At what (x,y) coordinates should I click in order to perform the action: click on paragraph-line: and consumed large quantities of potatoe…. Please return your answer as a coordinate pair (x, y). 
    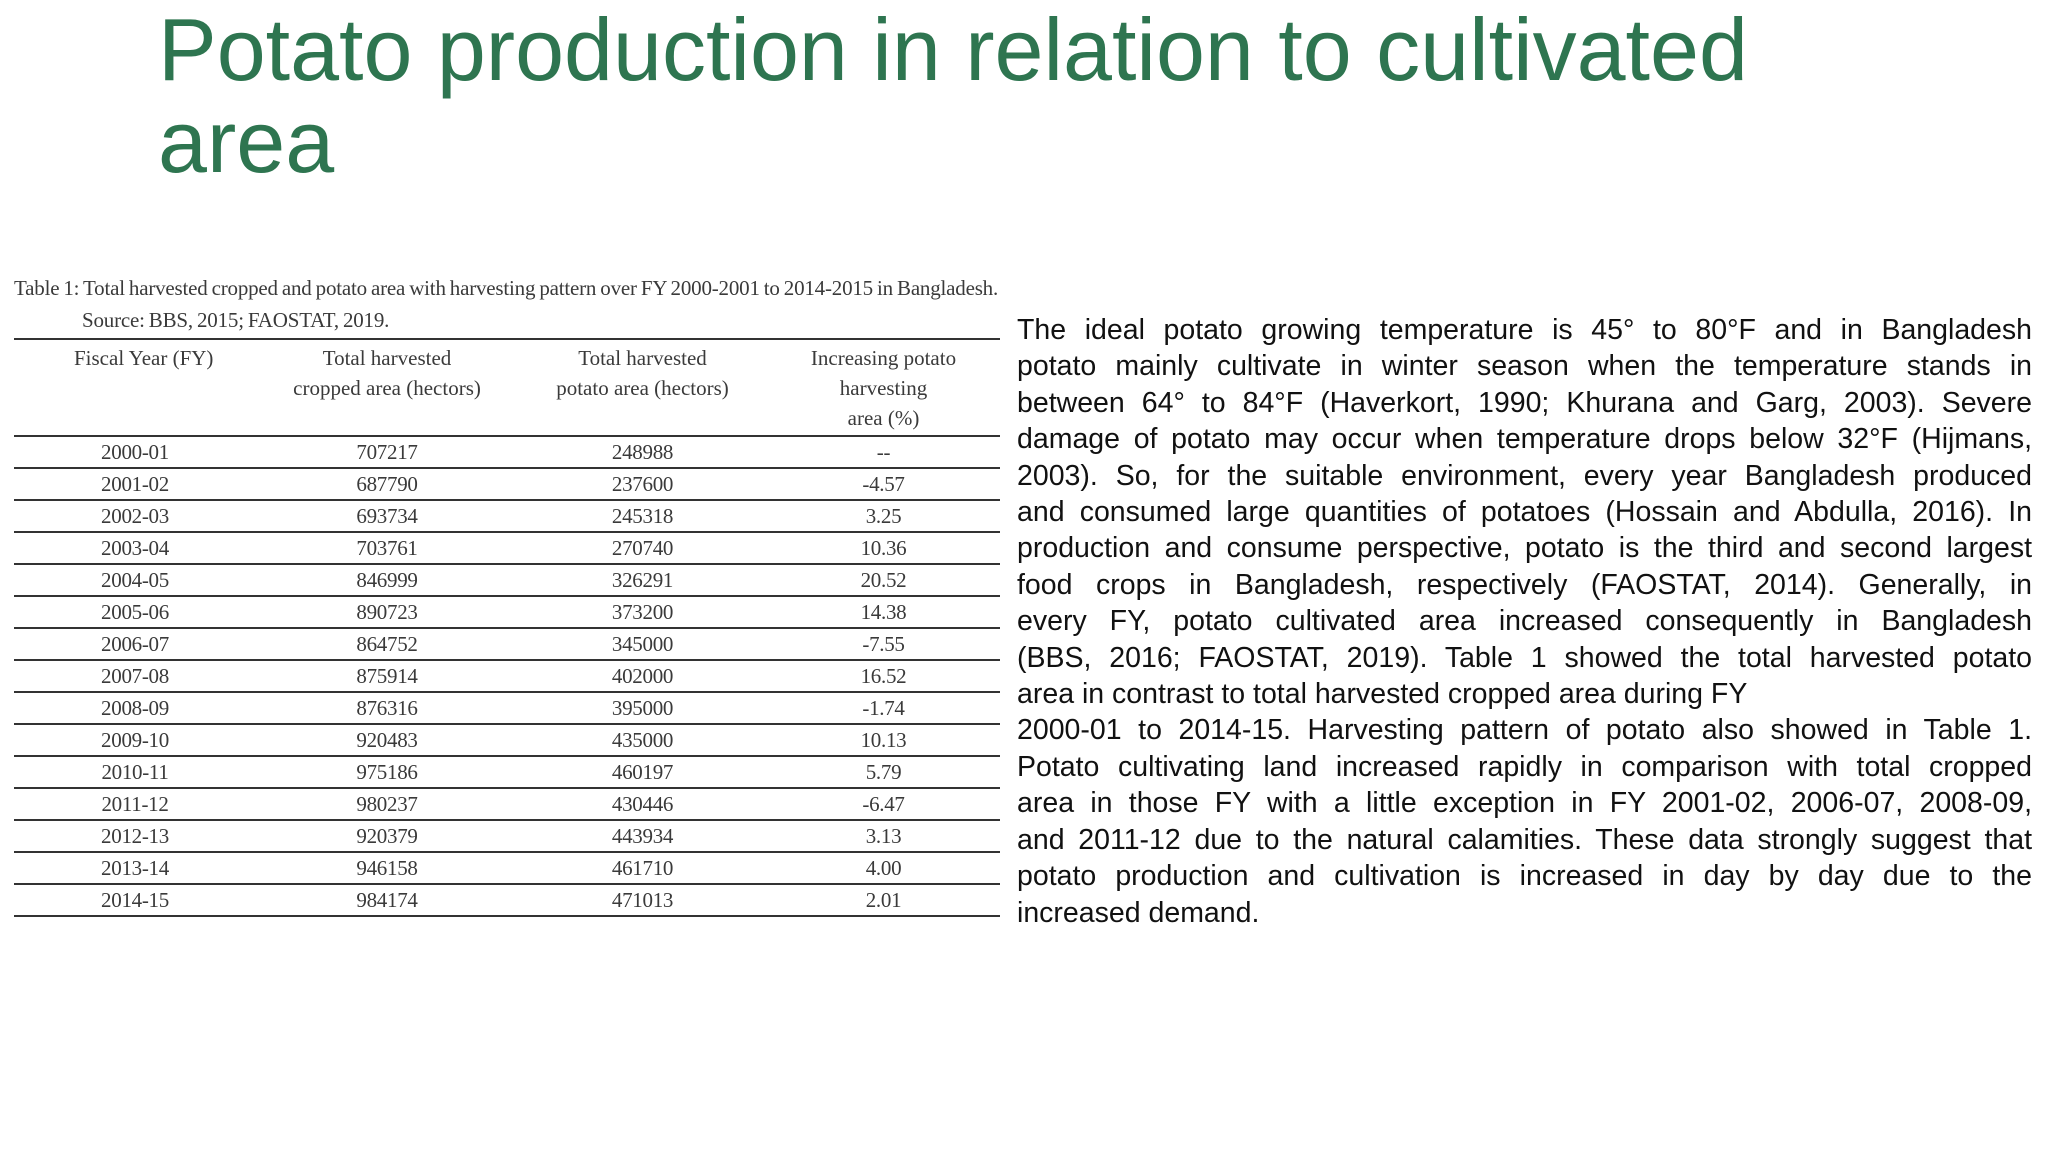
    Looking at the image, I should click on (1524, 512).